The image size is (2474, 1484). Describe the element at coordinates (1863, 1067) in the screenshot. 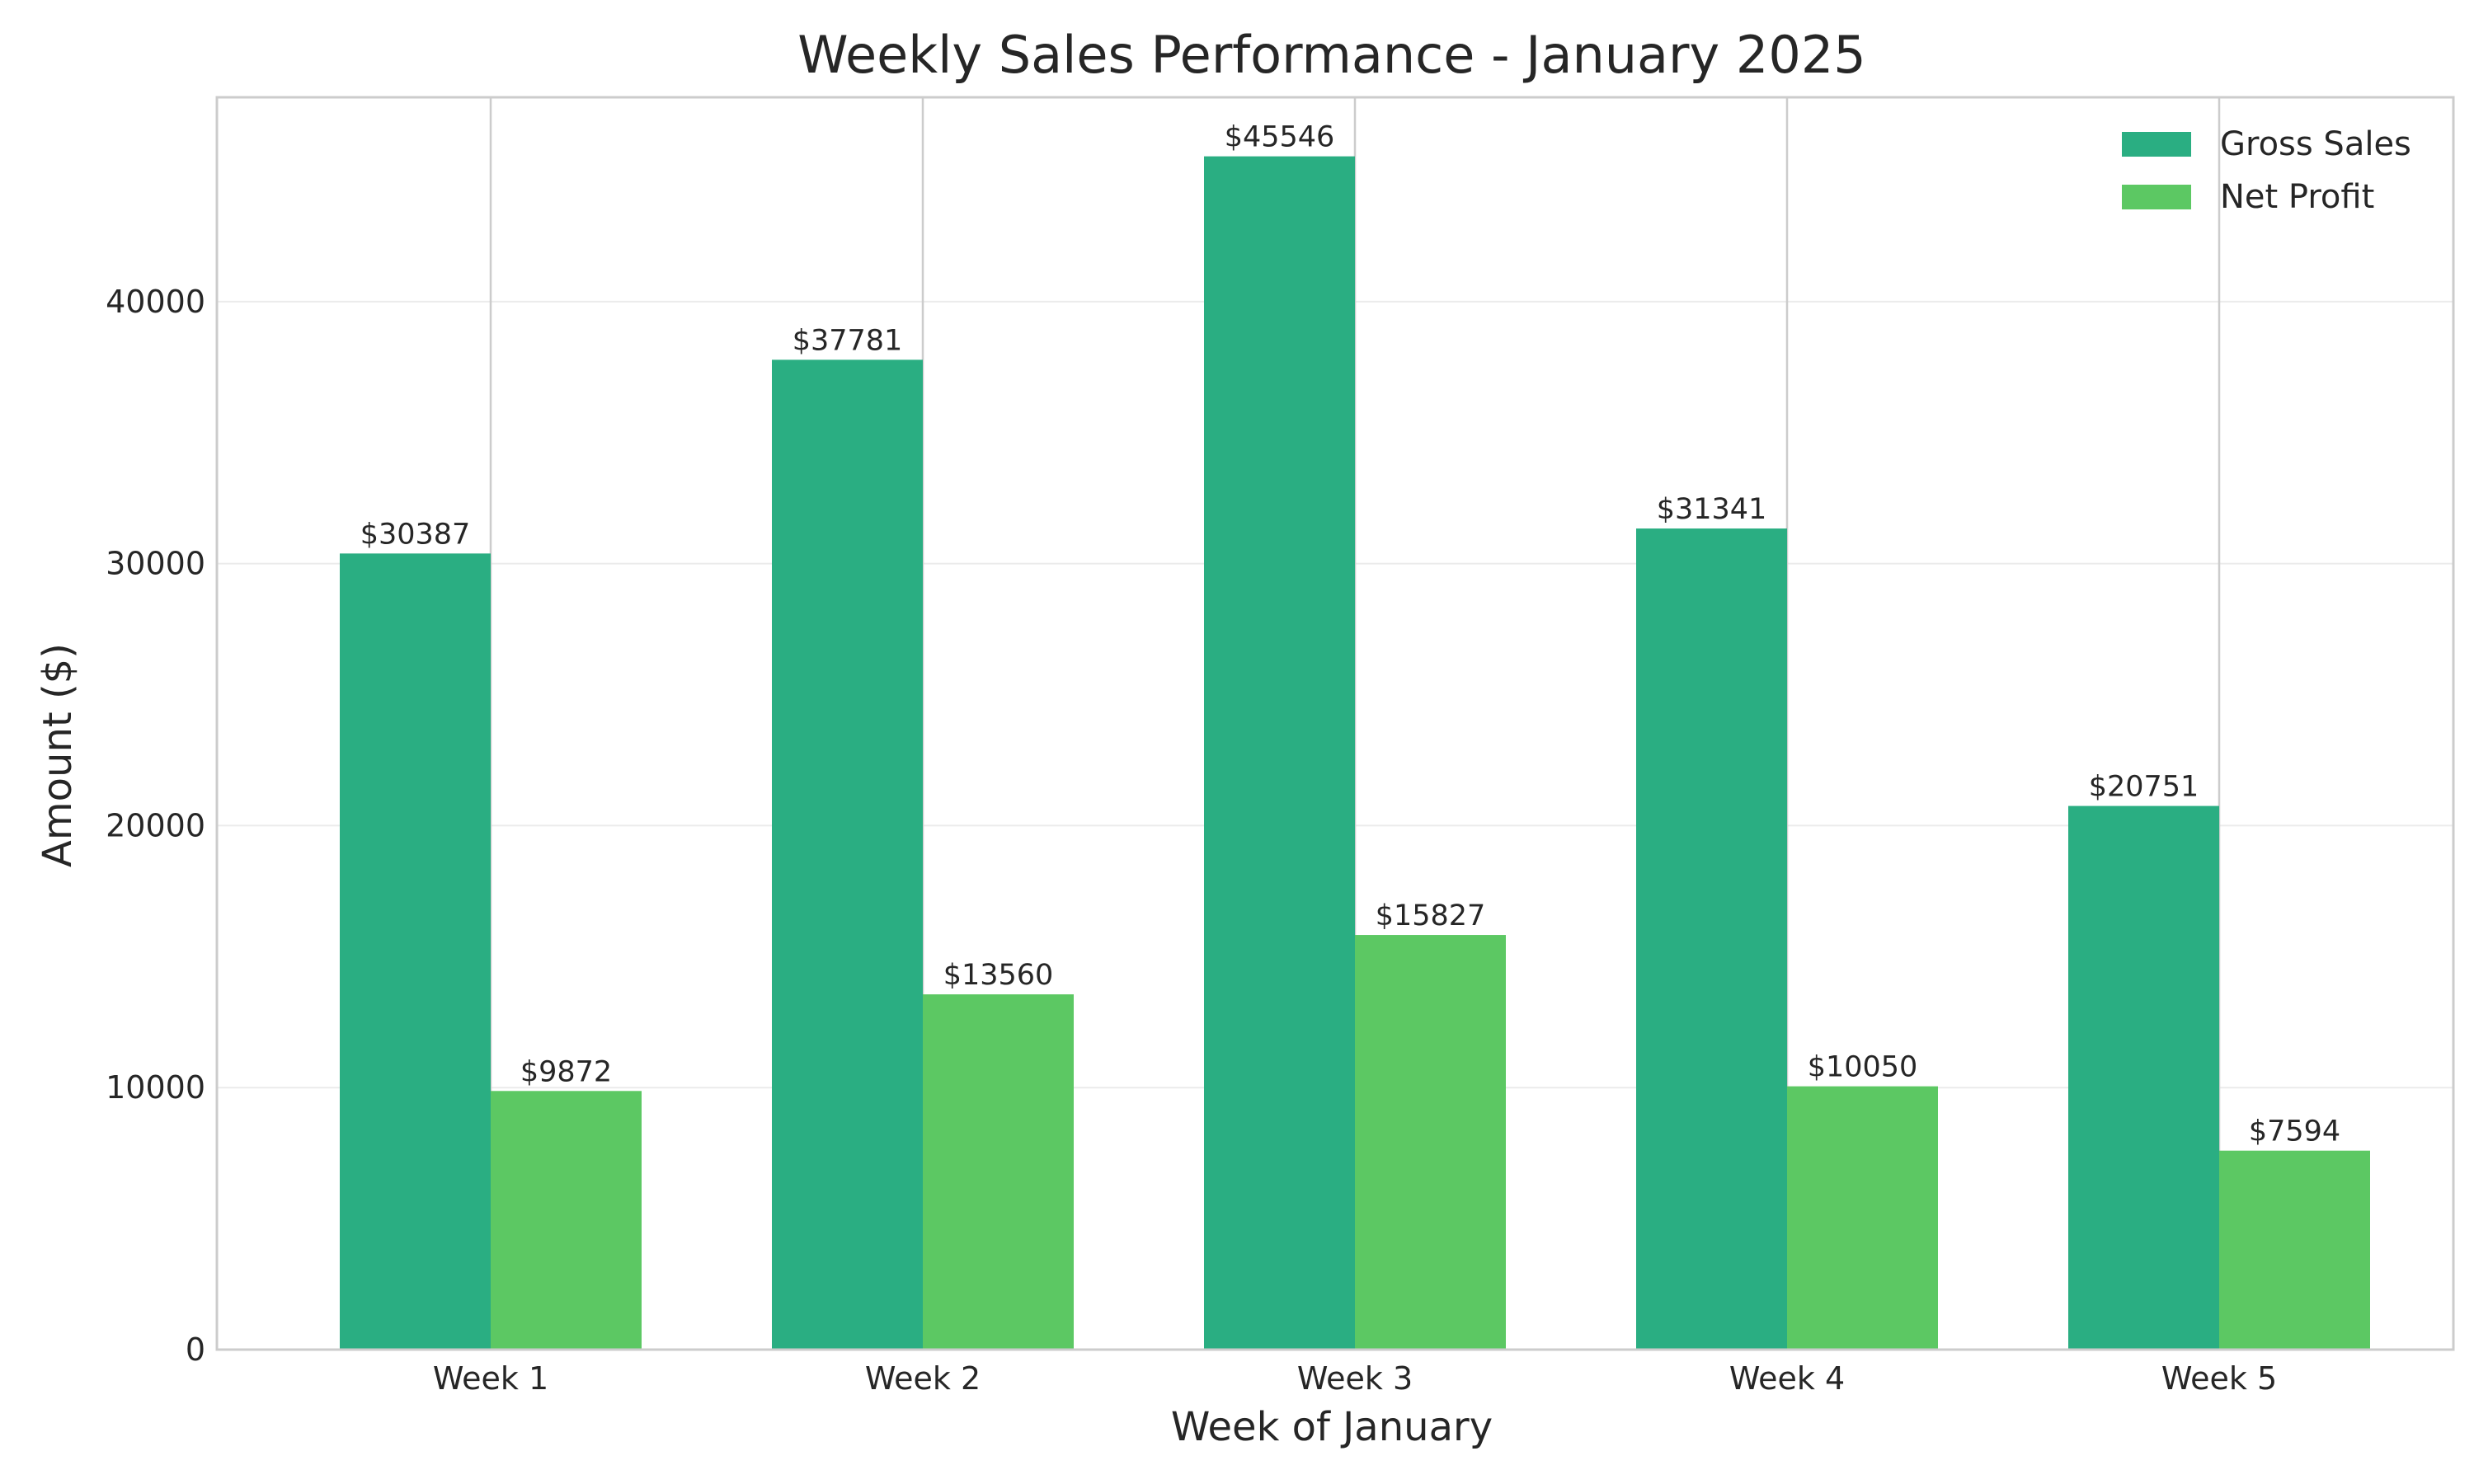

I see `data-label-net-profit: $10050` at that location.